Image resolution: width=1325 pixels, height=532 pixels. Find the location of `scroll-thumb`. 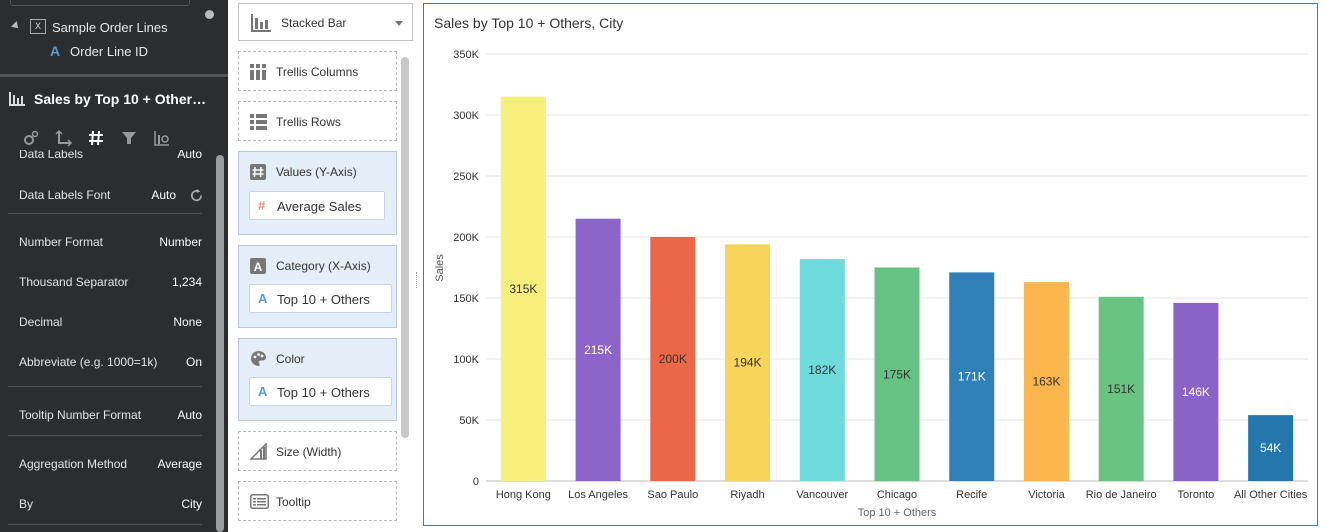

scroll-thumb is located at coordinates (220, 343).